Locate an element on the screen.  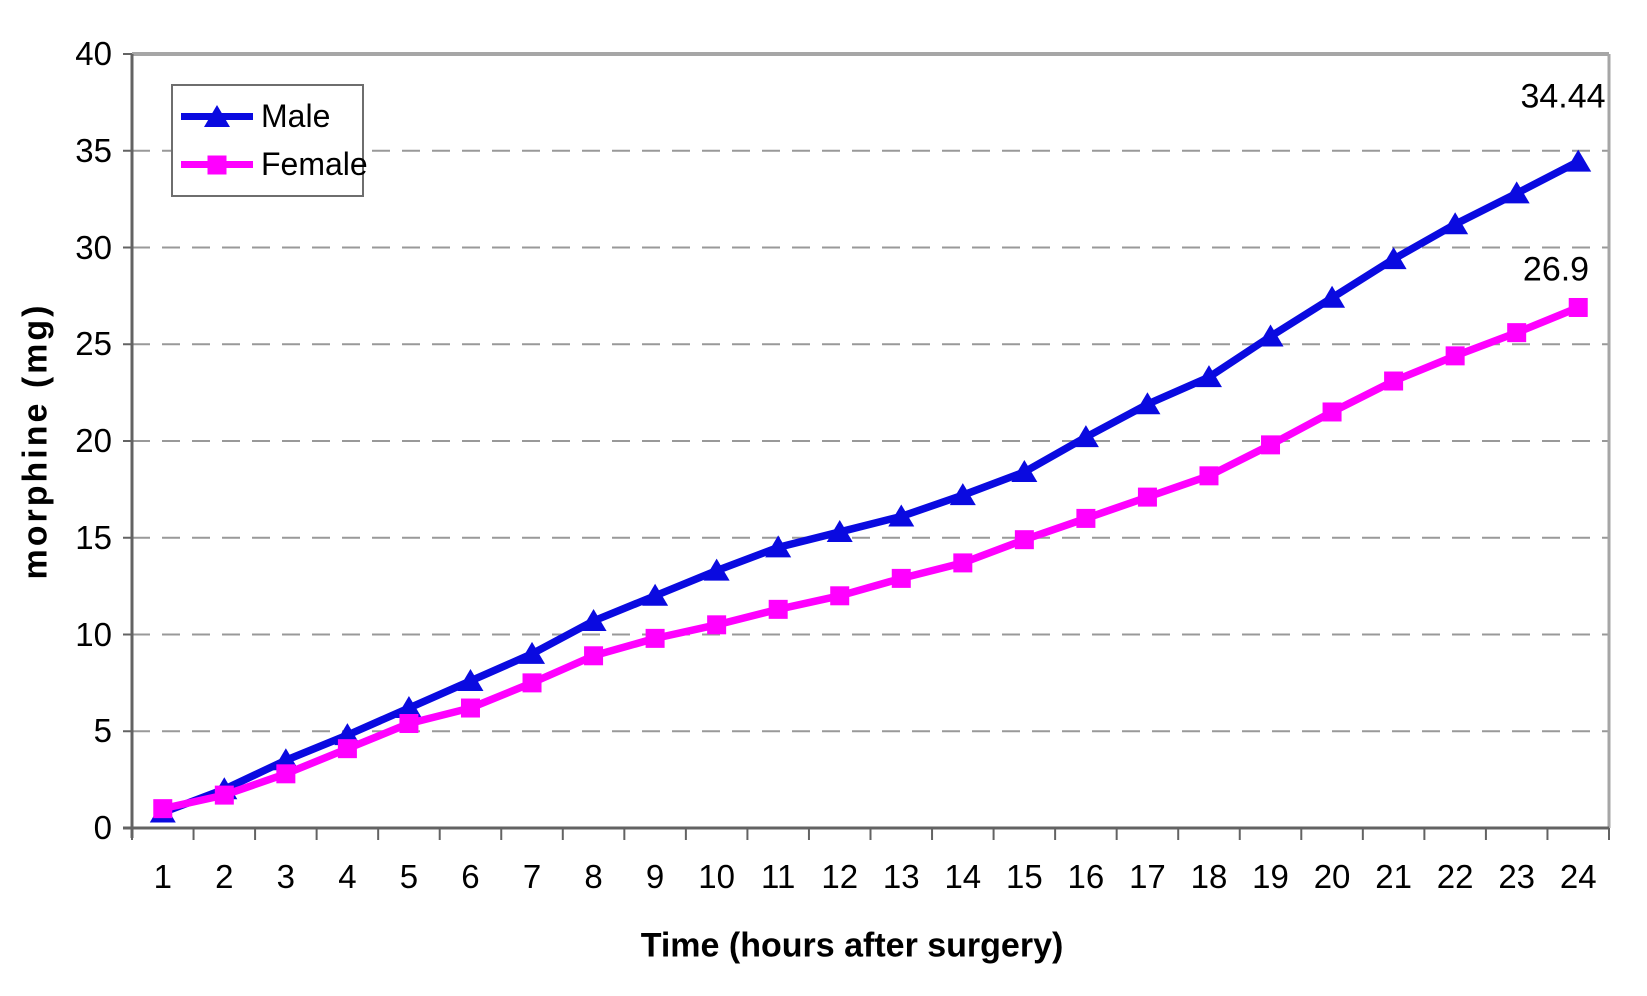
legend-item-male: Male is located at coordinates (271, 116).